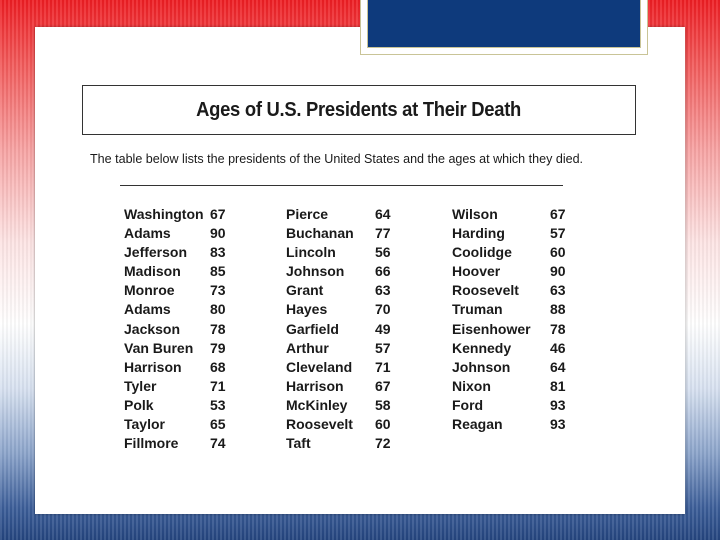 The height and width of the screenshot is (540, 720). Describe the element at coordinates (156, 252) in the screenshot. I see `president-name: Jefferson` at that location.